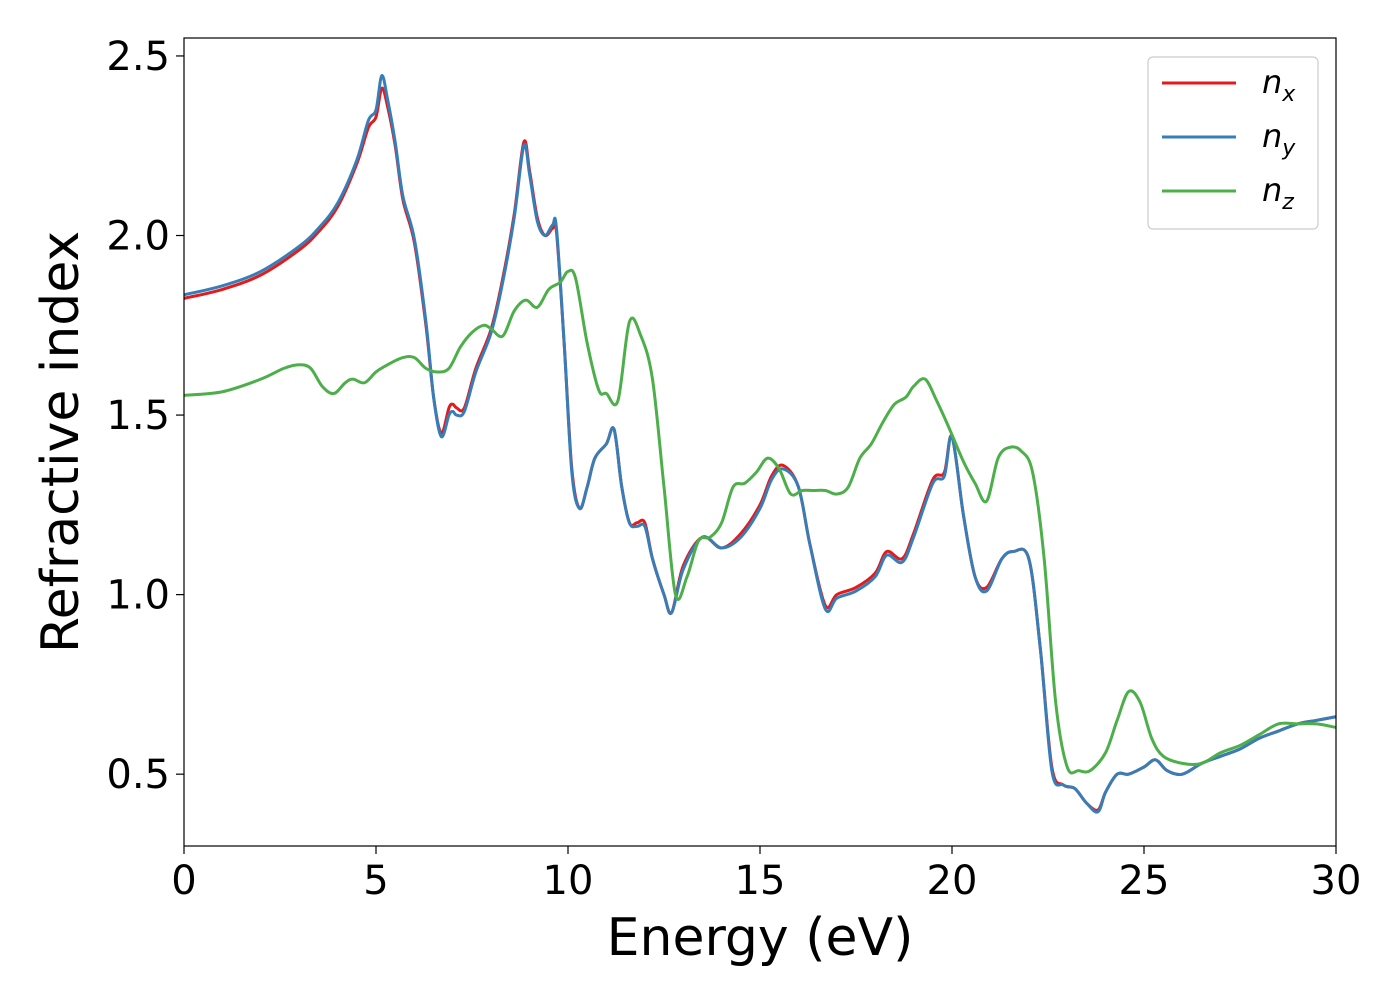 This screenshot has width=1400, height=1000. Describe the element at coordinates (61, 442) in the screenshot. I see `y-axis-title: Refractive index` at that location.